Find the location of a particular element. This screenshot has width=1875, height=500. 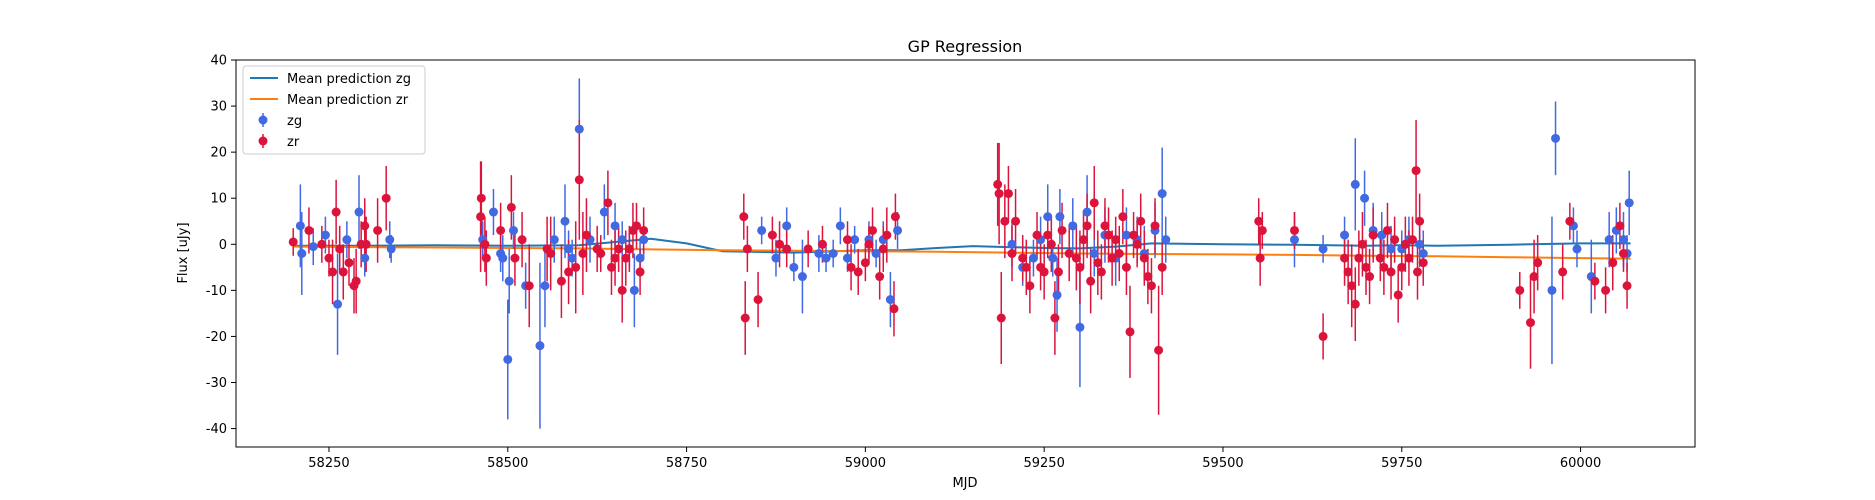

x-tick-label: 59500 is located at coordinates (1222, 463).